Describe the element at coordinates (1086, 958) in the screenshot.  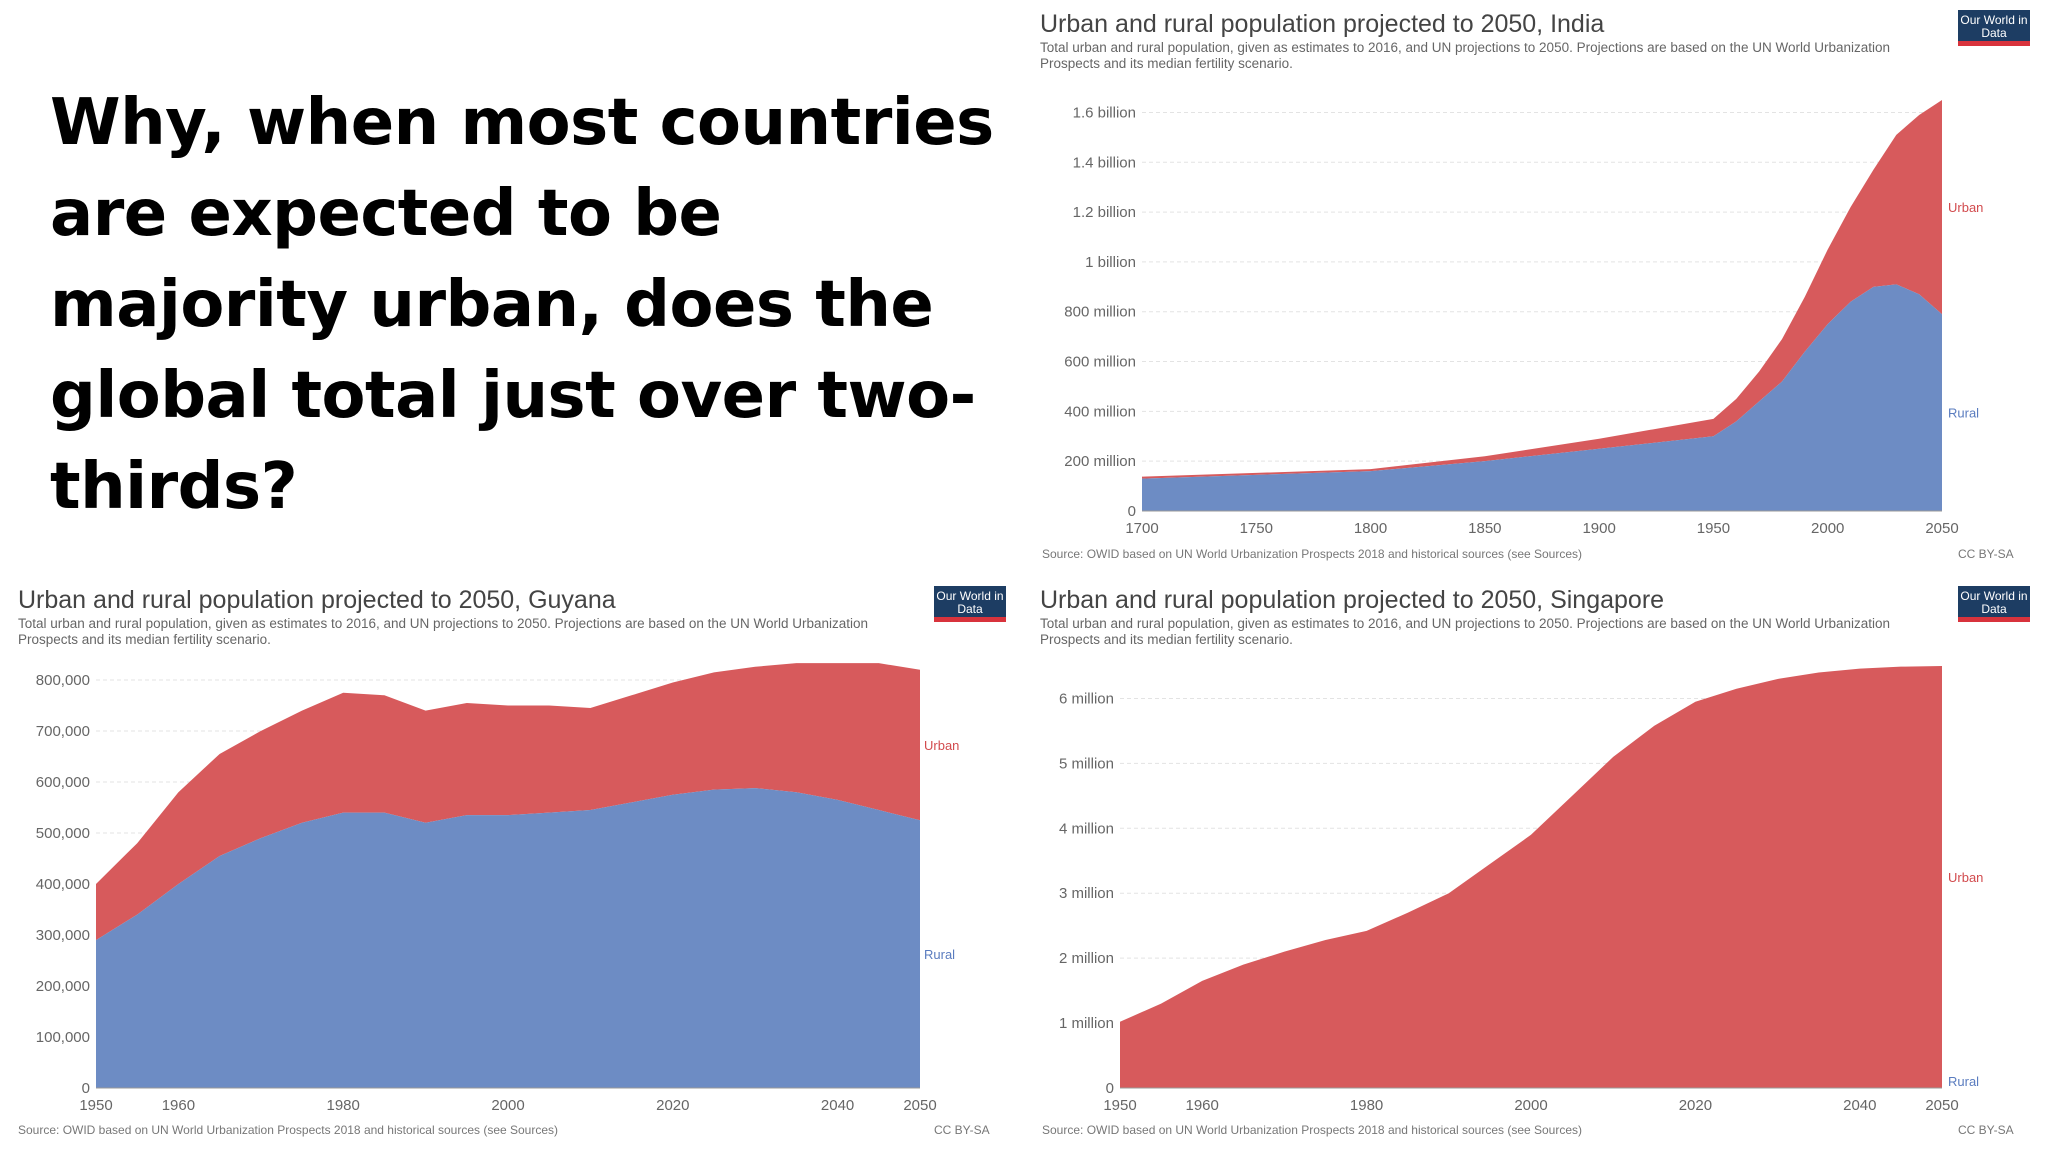
I see `y-tick-label: 2 million` at that location.